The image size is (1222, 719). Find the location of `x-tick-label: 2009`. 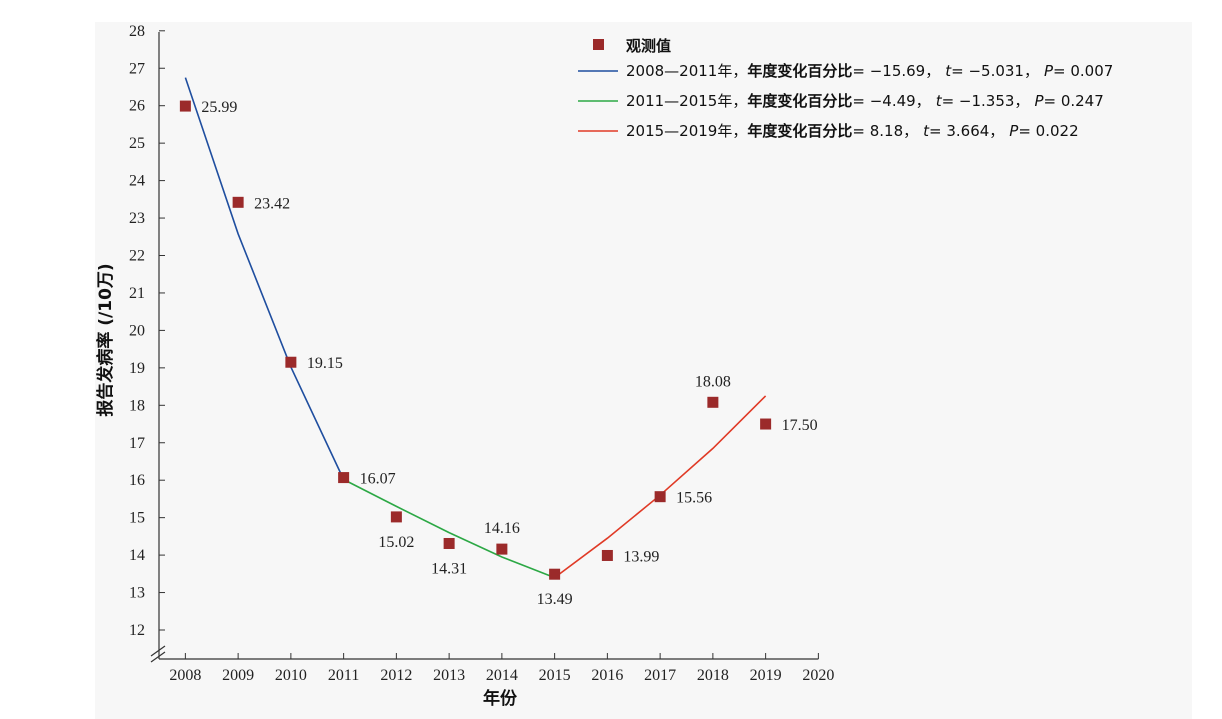

x-tick-label: 2009 is located at coordinates (238, 675).